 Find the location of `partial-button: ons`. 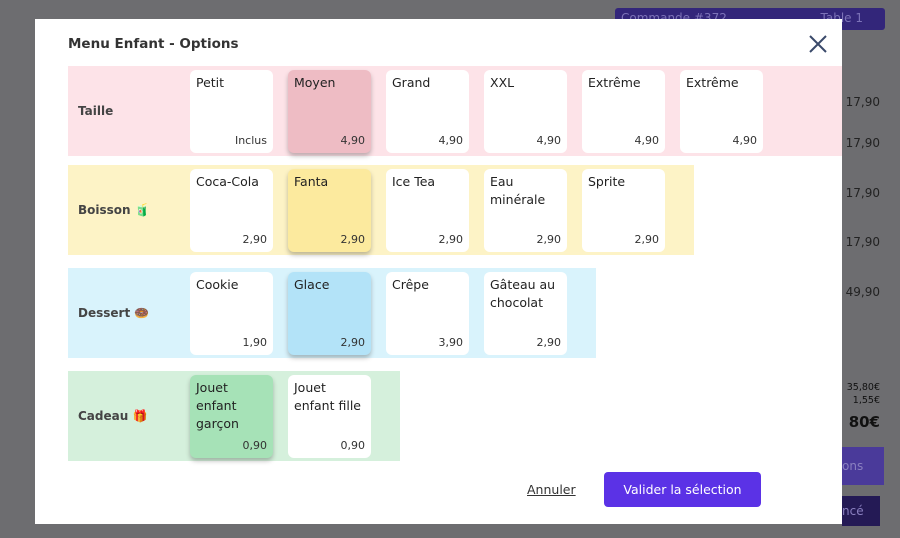

partial-button: ons is located at coordinates (863, 466).